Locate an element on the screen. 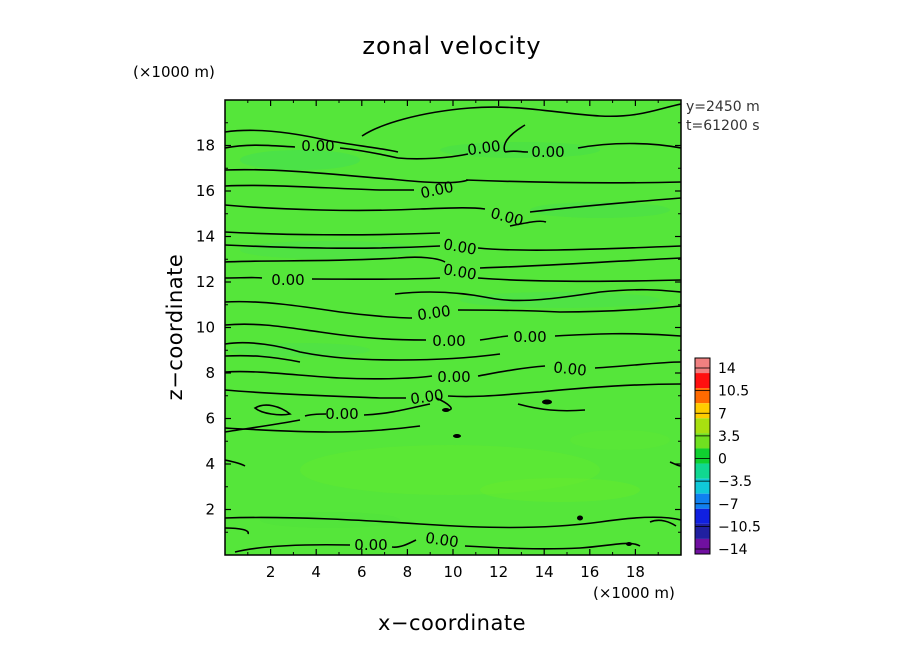 The height and width of the screenshot is (654, 904). colorbar-label: 7 is located at coordinates (722, 414).